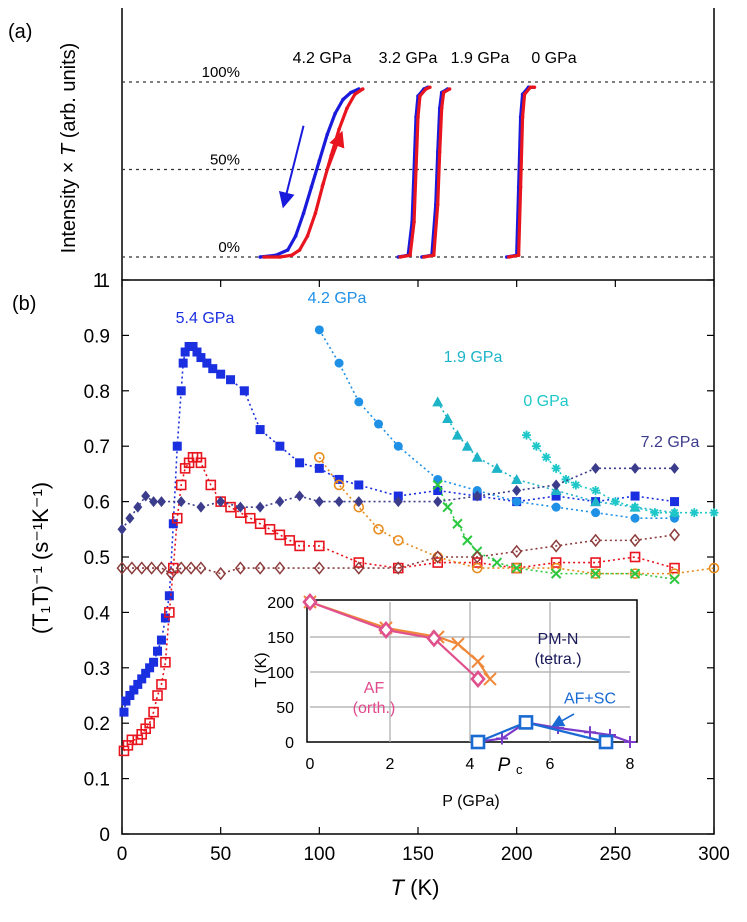 Image resolution: width=747 pixels, height=922 pixels. What do you see at coordinates (521, 172) in the screenshot?
I see `series-line-0-gpa-warm` at bounding box center [521, 172].